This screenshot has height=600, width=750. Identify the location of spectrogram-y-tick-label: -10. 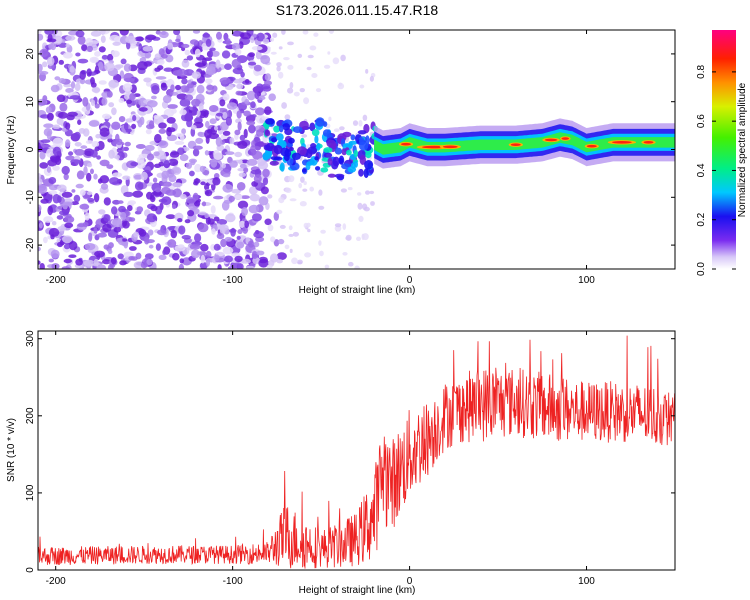
(30, 197).